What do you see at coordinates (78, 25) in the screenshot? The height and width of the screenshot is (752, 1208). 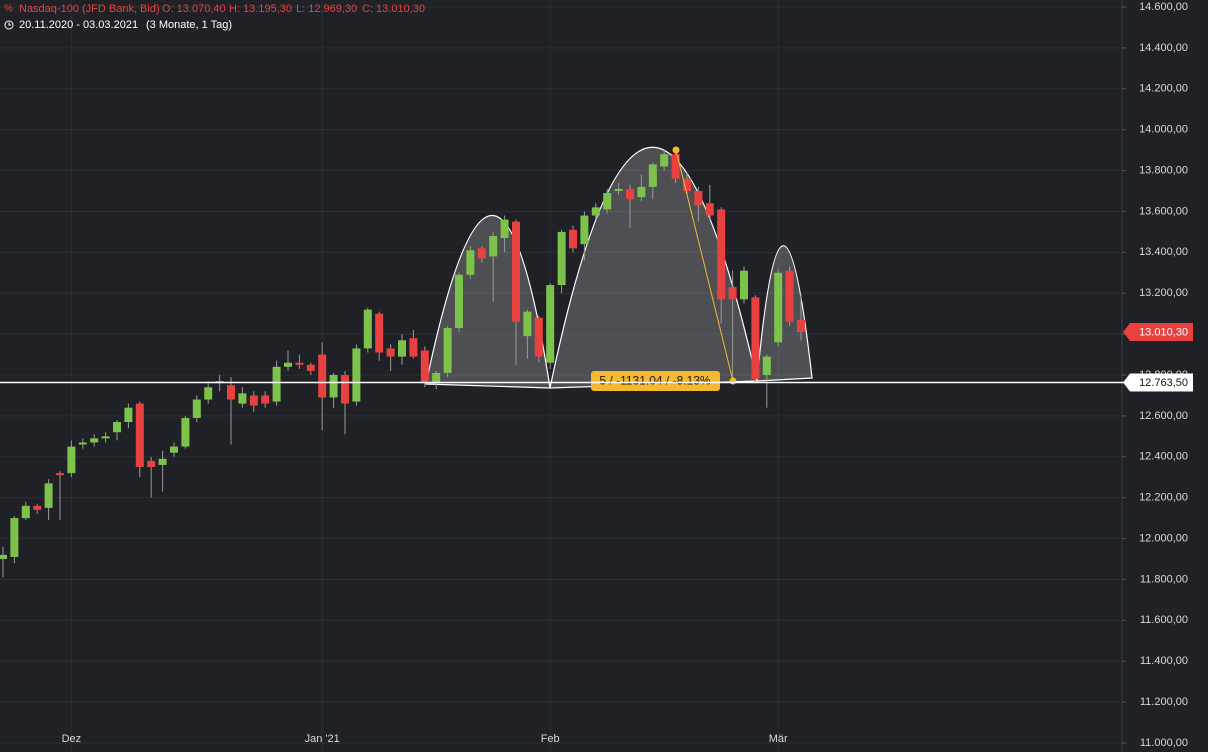 I see `header-range: 20.11.2020 - 03.03.2021` at bounding box center [78, 25].